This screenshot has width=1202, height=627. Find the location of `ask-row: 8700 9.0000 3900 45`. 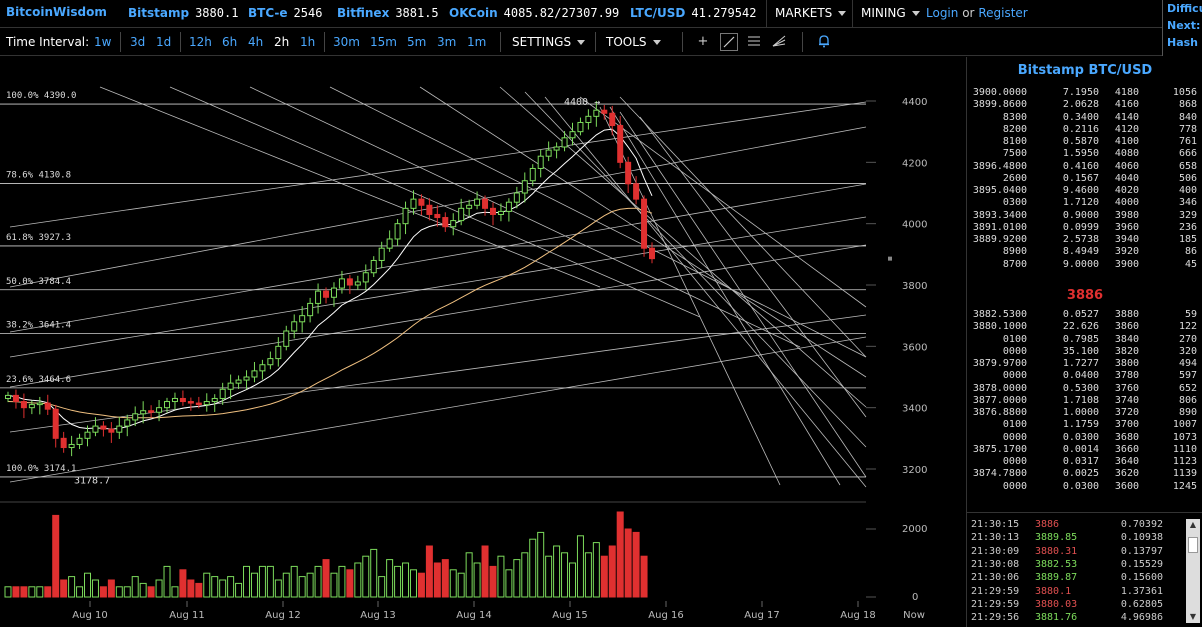

ask-row: 8700 9.0000 3900 45 is located at coordinates (1084, 265).